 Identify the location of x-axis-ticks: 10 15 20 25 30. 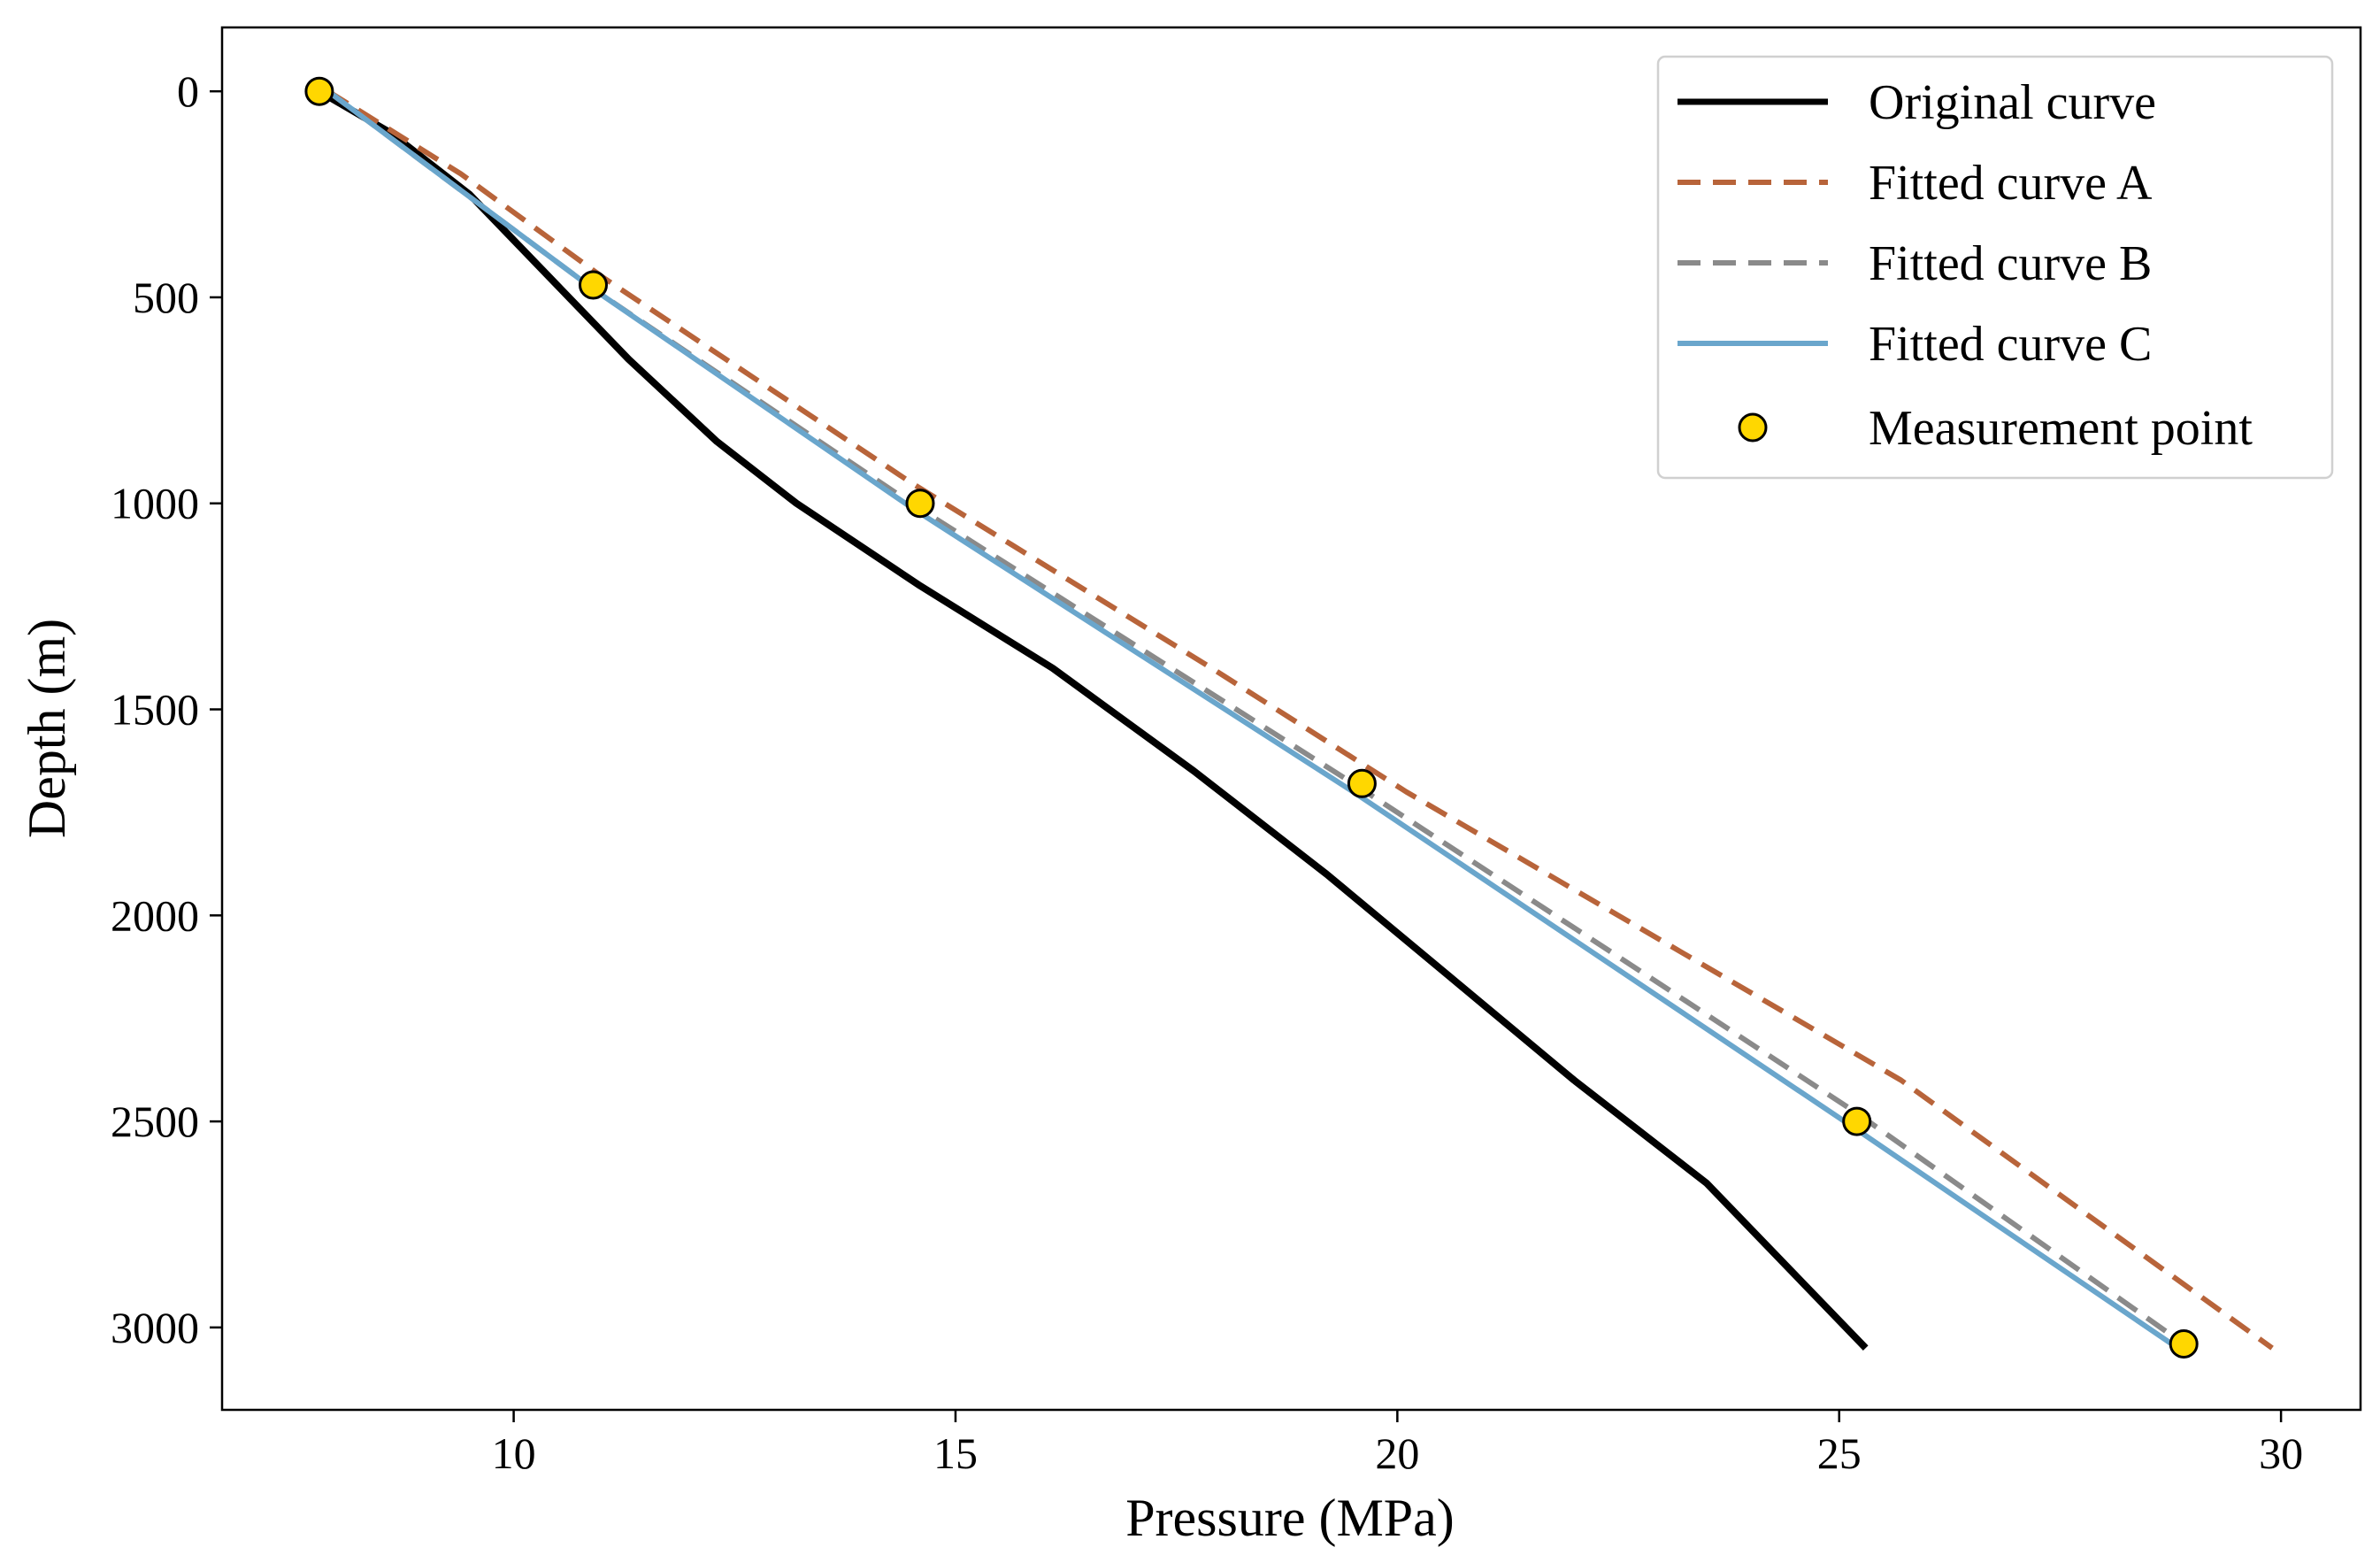
(1397, 1444).